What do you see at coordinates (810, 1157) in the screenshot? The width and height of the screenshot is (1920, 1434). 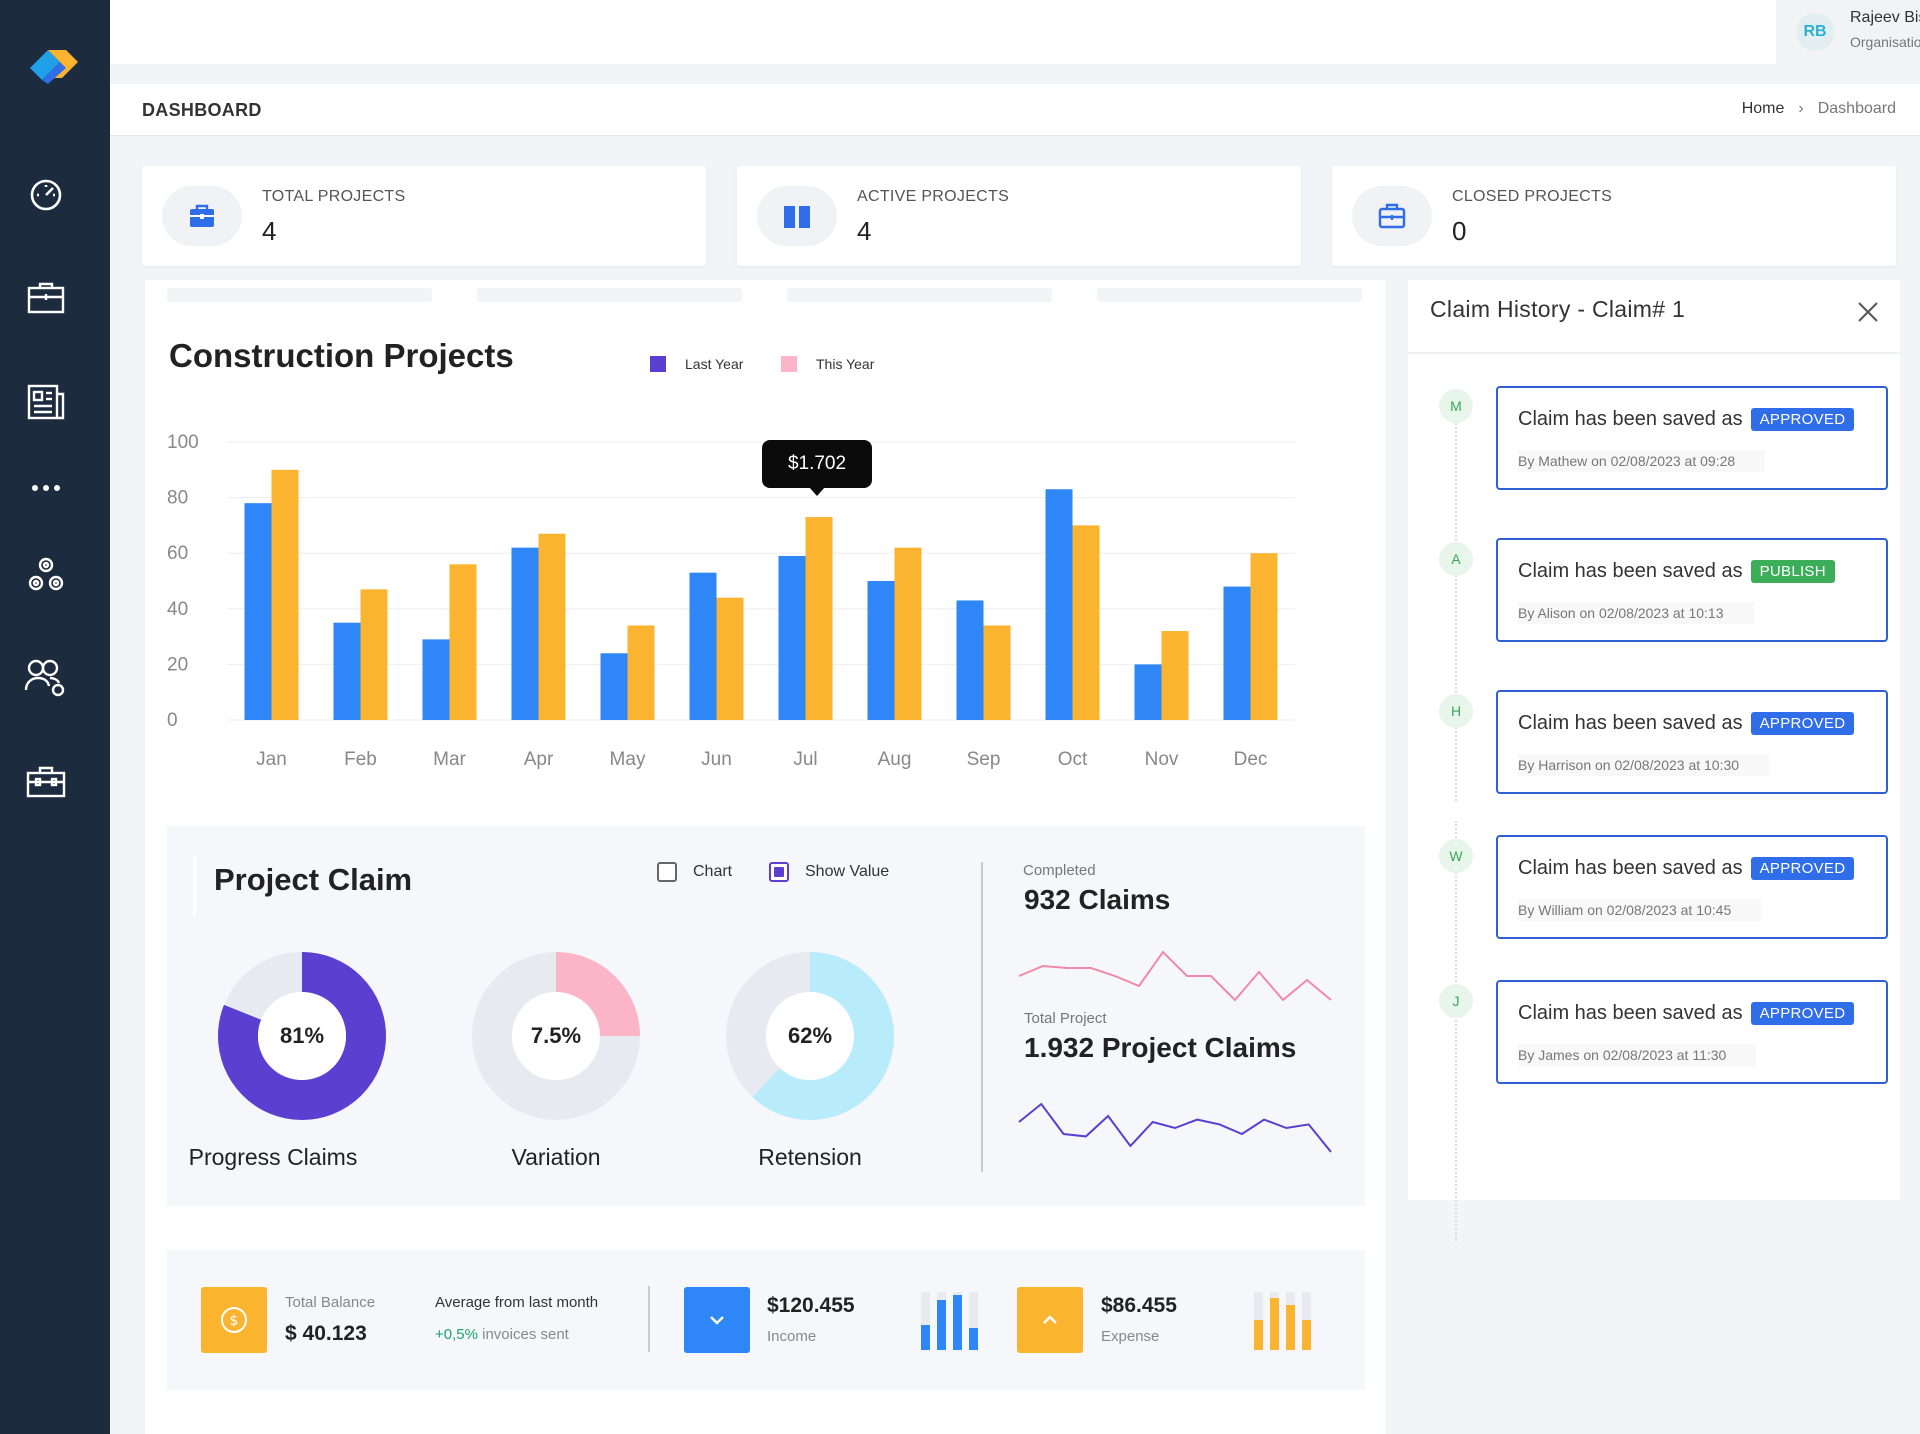 I see `donut-label: Retension` at bounding box center [810, 1157].